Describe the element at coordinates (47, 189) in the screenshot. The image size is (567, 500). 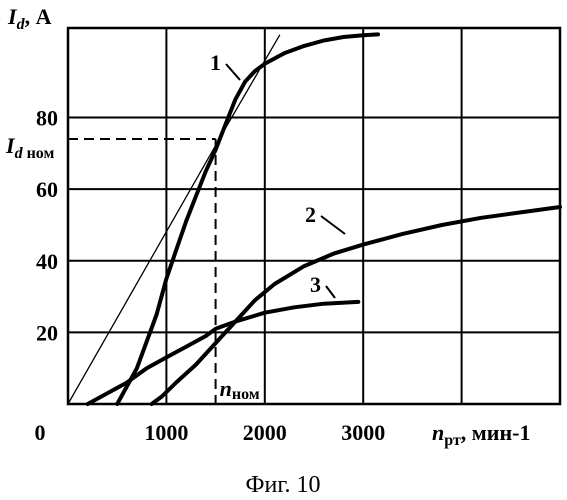
I see `y-tick-label: 60` at that location.